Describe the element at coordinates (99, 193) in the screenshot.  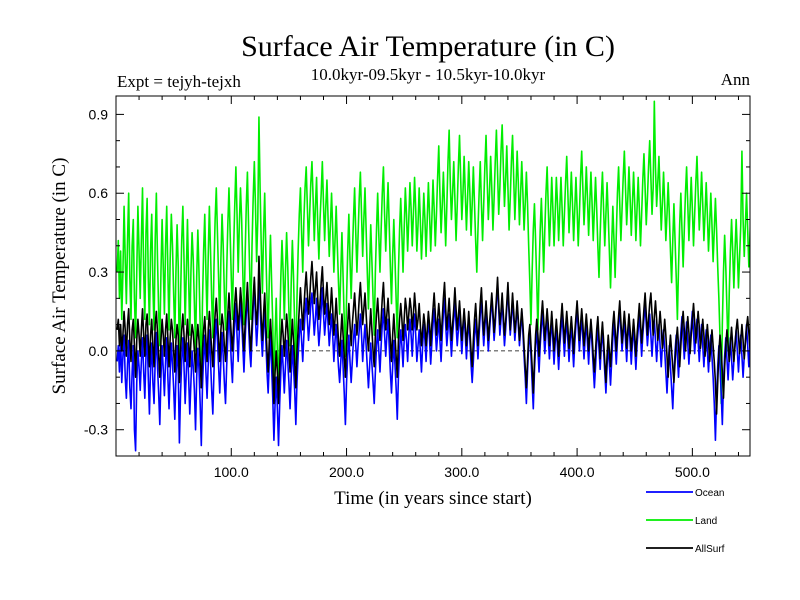
I see `y-tick-label: 0.6` at that location.